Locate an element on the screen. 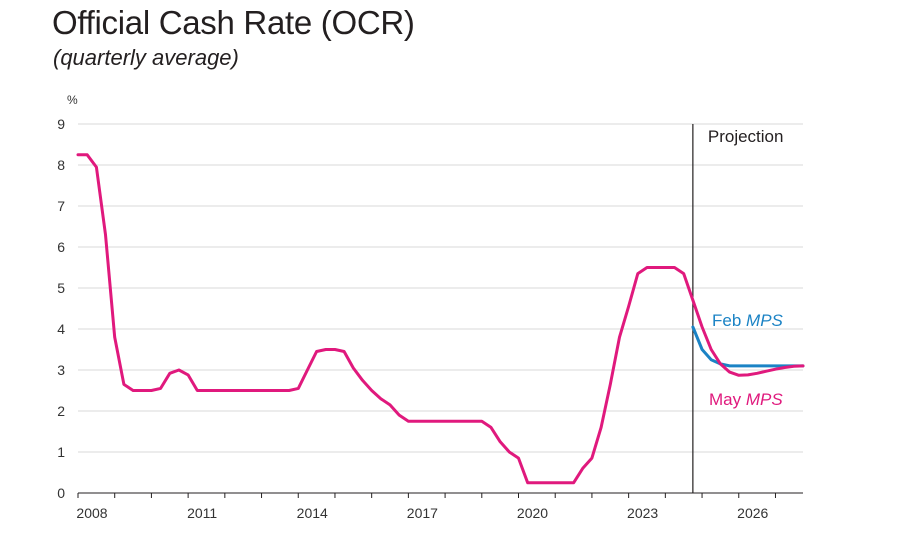  y-tick-label-2: 2 is located at coordinates (61, 411).